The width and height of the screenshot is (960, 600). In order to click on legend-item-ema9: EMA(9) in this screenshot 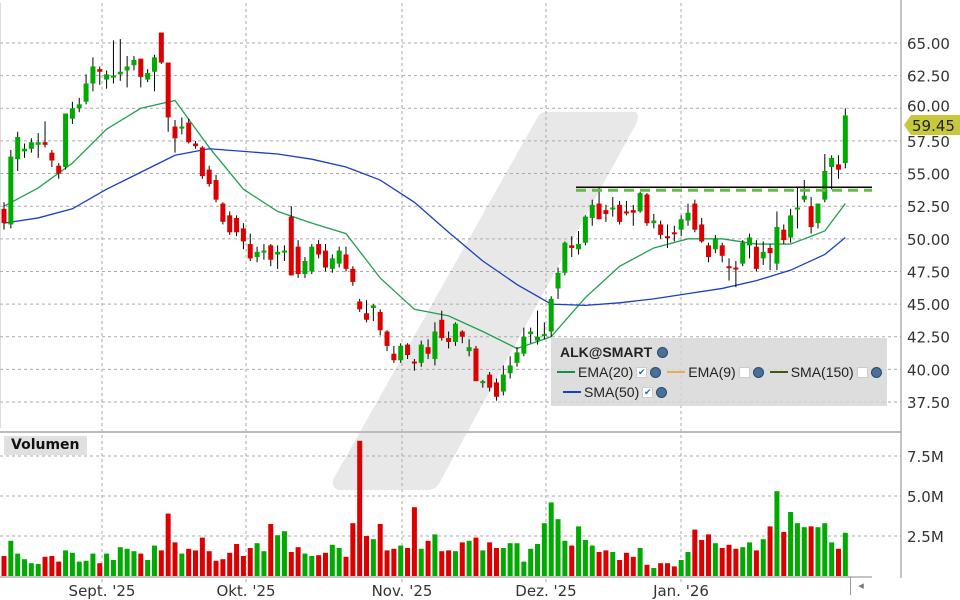, I will do `click(715, 372)`.